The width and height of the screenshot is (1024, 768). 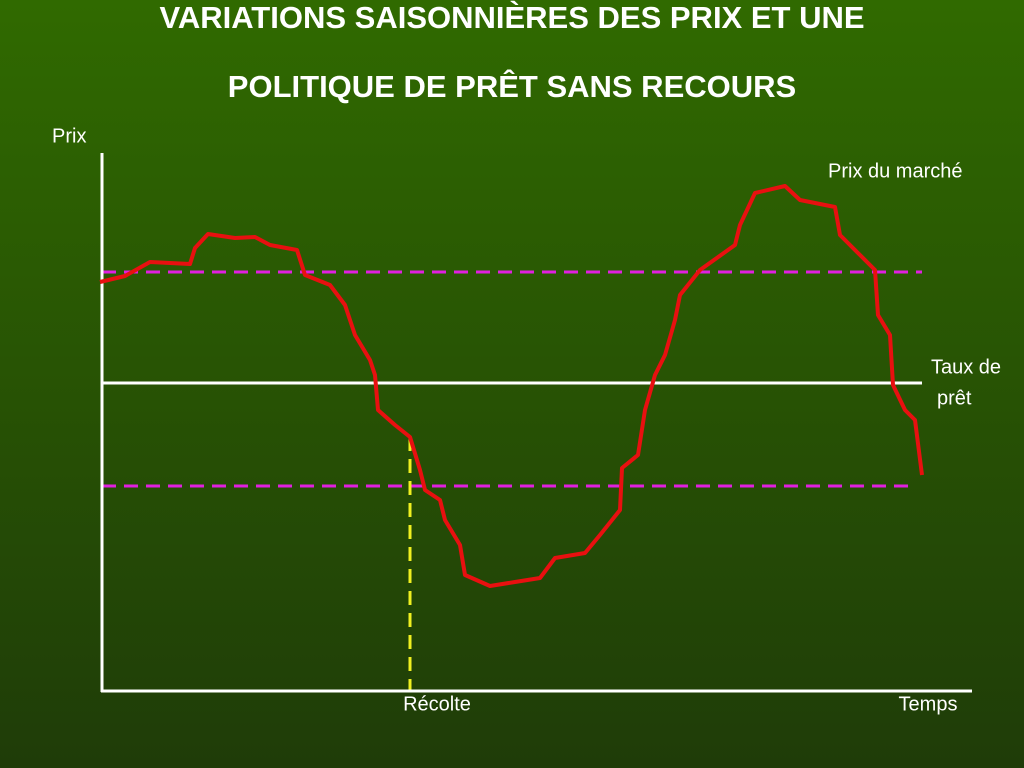 What do you see at coordinates (511, 17) in the screenshot?
I see `title-line: VARIATIONS SAISONNIÈRES DES PRIX ET UNE` at bounding box center [511, 17].